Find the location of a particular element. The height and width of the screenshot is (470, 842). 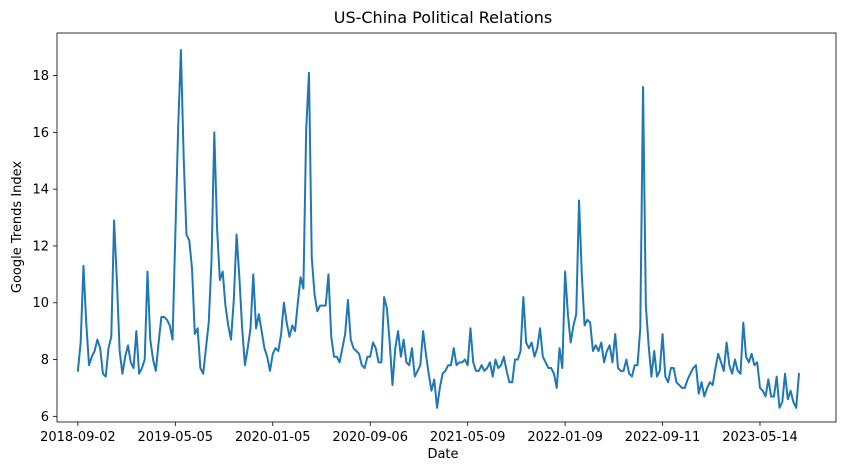

x-tick-label: 2022-09-11 is located at coordinates (663, 437).